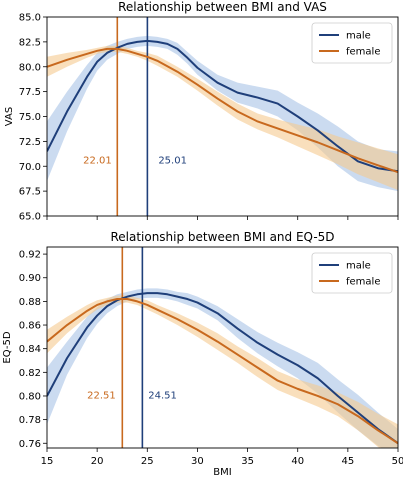 The width and height of the screenshot is (403, 480). What do you see at coordinates (30, 142) in the screenshot?
I see `y-tick-label: 72.5` at bounding box center [30, 142].